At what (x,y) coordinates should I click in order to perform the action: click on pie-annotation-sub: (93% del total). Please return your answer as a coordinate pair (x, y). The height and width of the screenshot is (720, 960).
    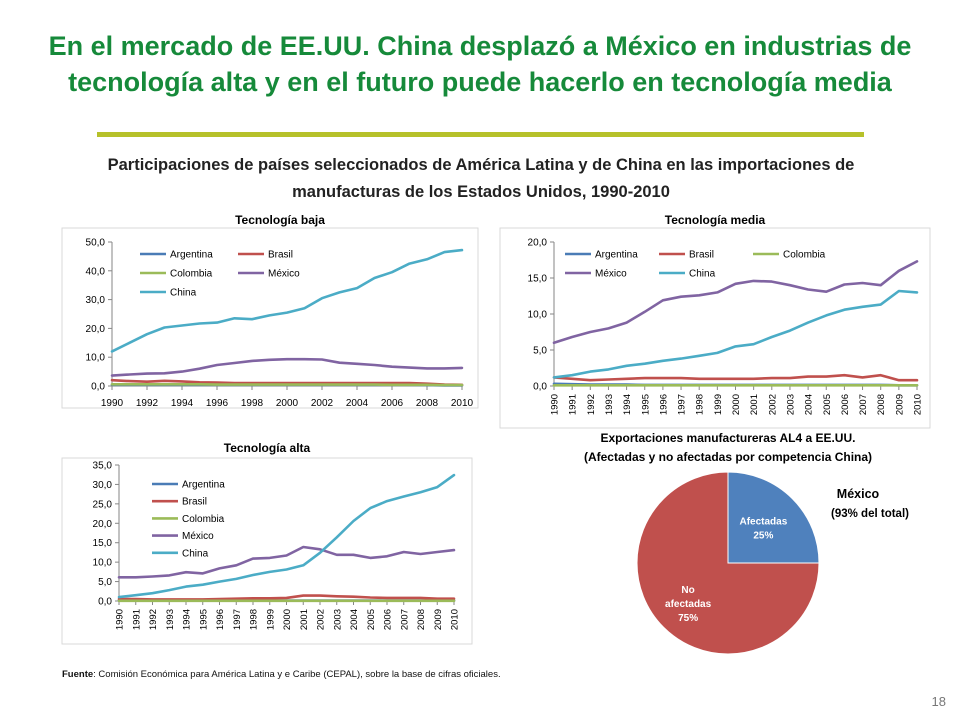
    Looking at the image, I should click on (870, 514).